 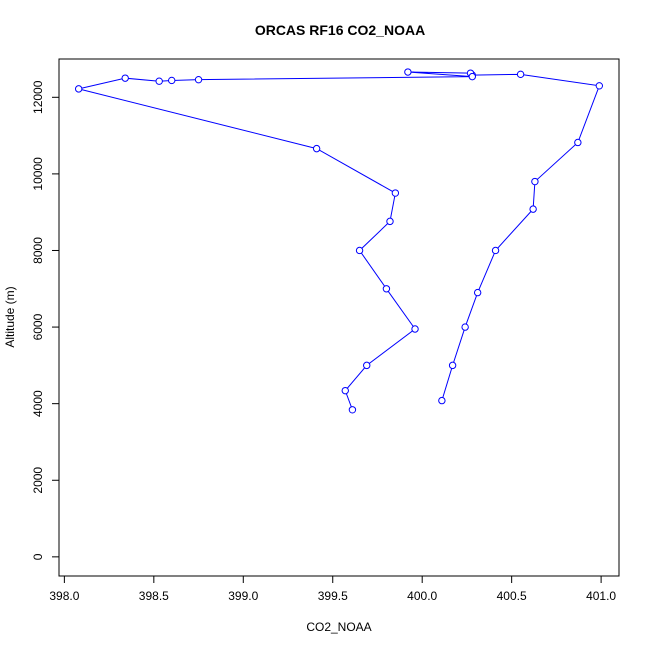 I want to click on x-tick-label: 400.5, so click(x=512, y=596).